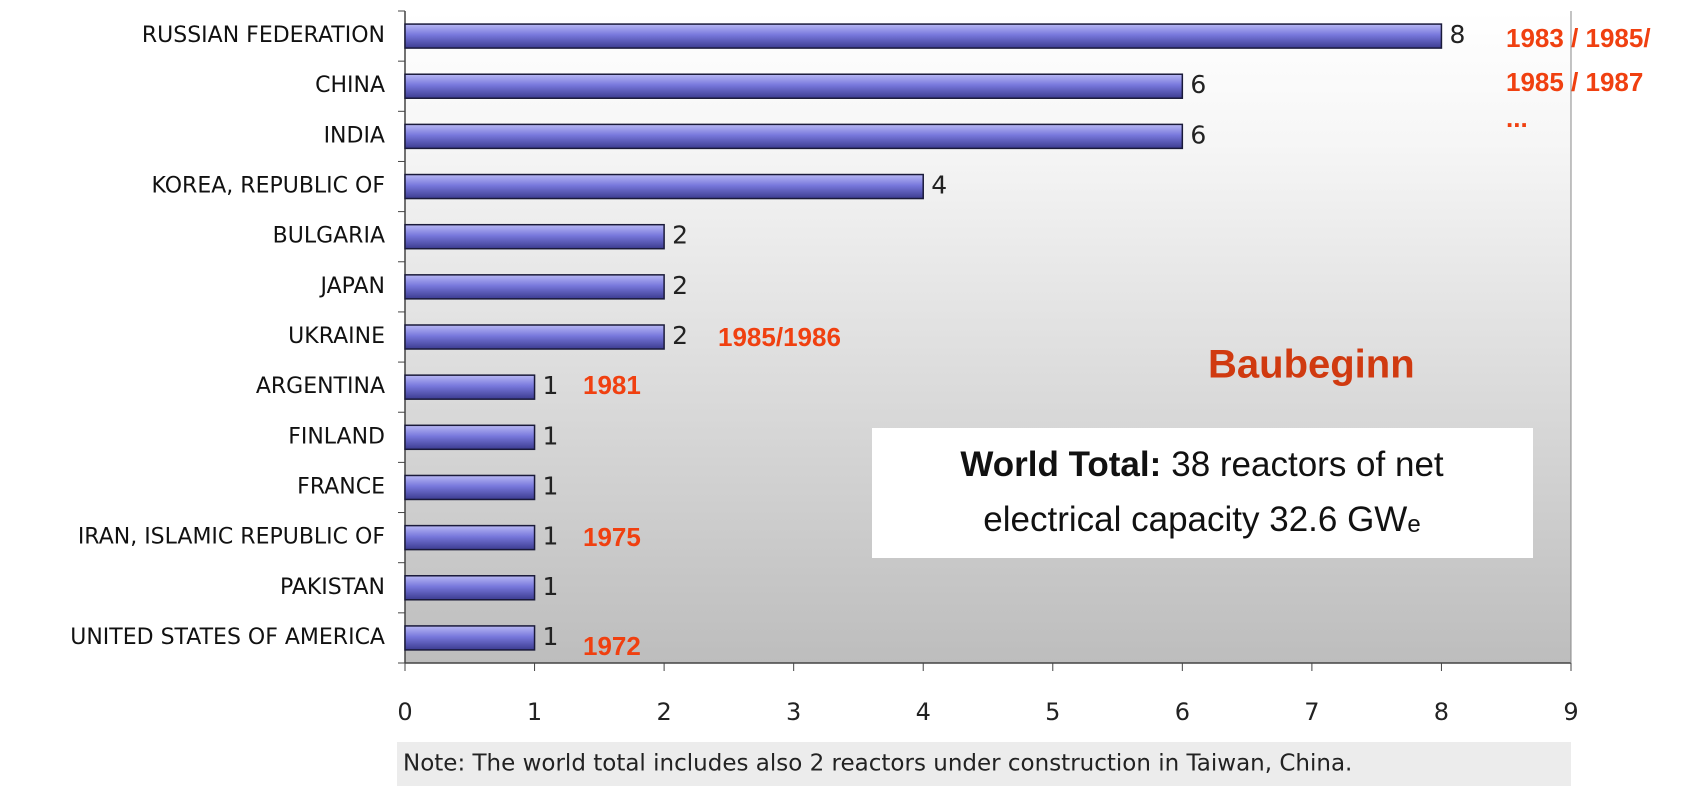  Describe the element at coordinates (336, 336) in the screenshot. I see `y-tick-label: UKRAINE` at that location.